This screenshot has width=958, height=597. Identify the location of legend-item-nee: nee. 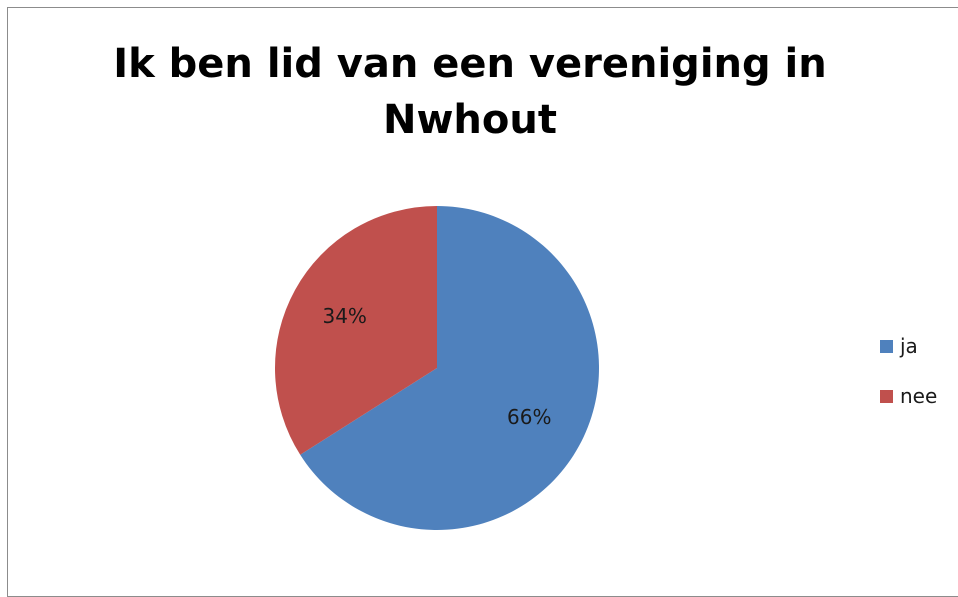
(908, 396).